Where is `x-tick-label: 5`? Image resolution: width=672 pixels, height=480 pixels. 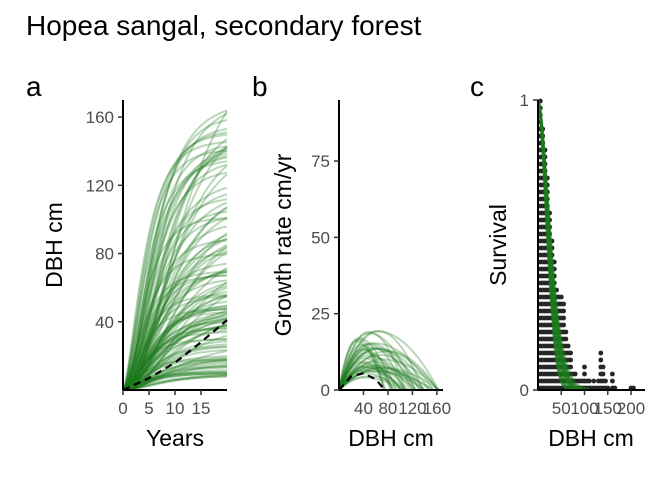 x-tick-label: 5 is located at coordinates (148, 408).